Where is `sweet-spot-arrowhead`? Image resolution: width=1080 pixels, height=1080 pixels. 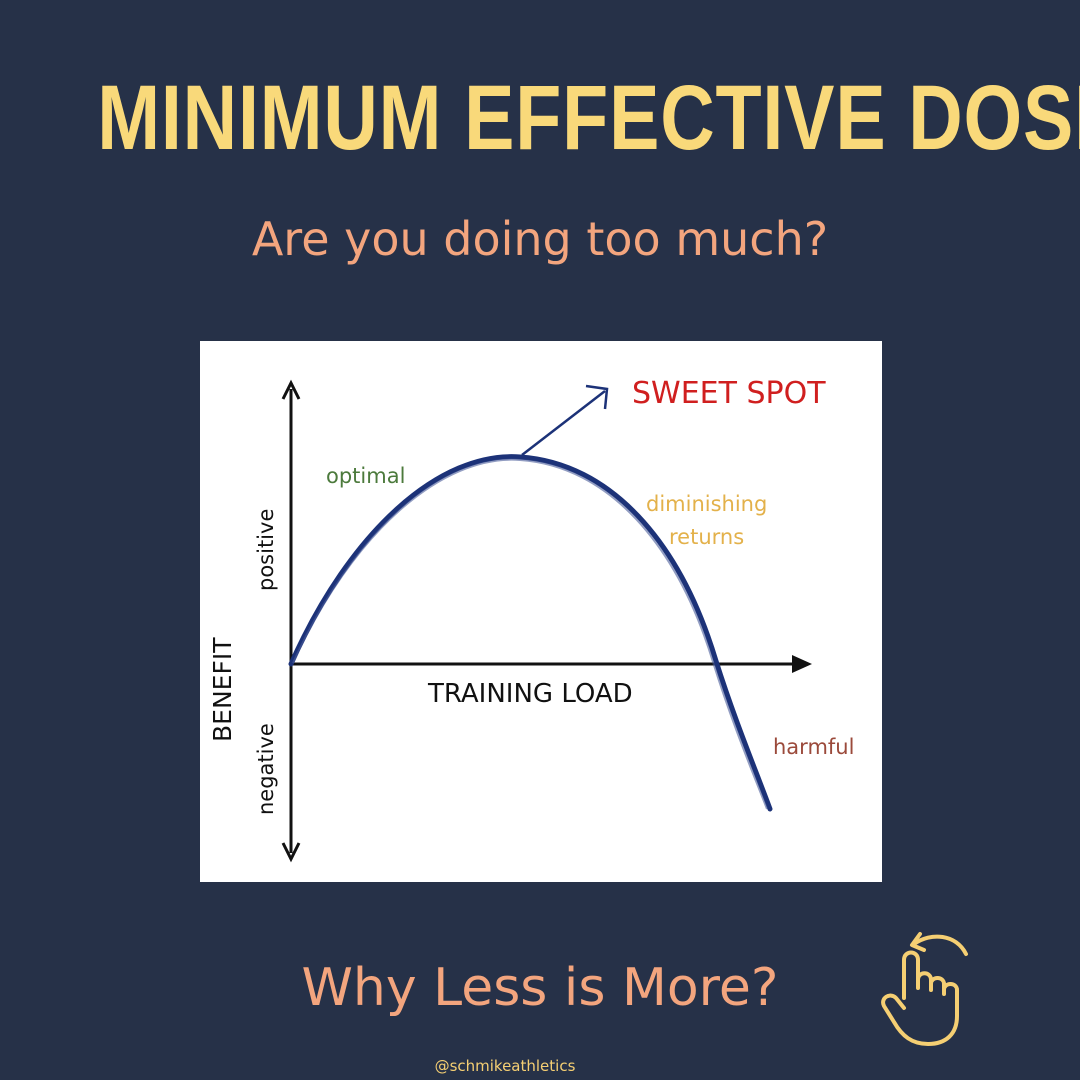
sweet-spot-arrowhead is located at coordinates (597, 397).